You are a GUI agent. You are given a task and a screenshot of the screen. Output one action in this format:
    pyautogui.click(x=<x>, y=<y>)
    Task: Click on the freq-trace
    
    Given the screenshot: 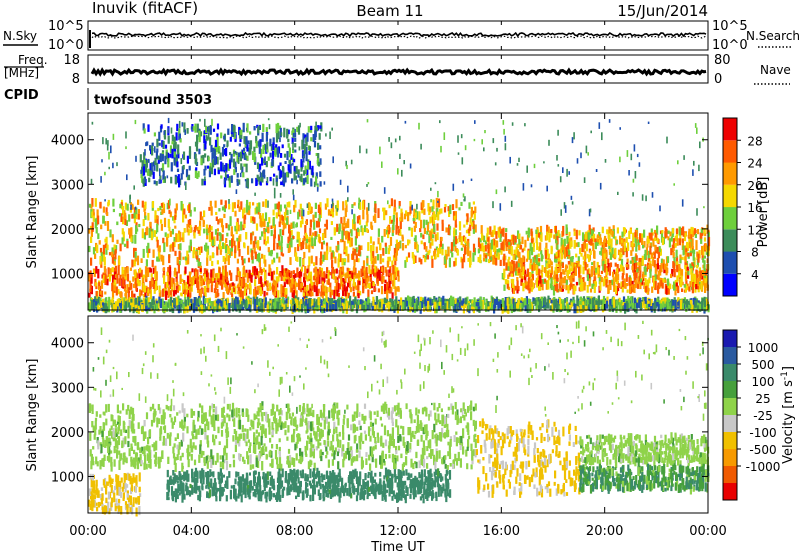 What is the action you would take?
    pyautogui.click(x=398, y=72)
    